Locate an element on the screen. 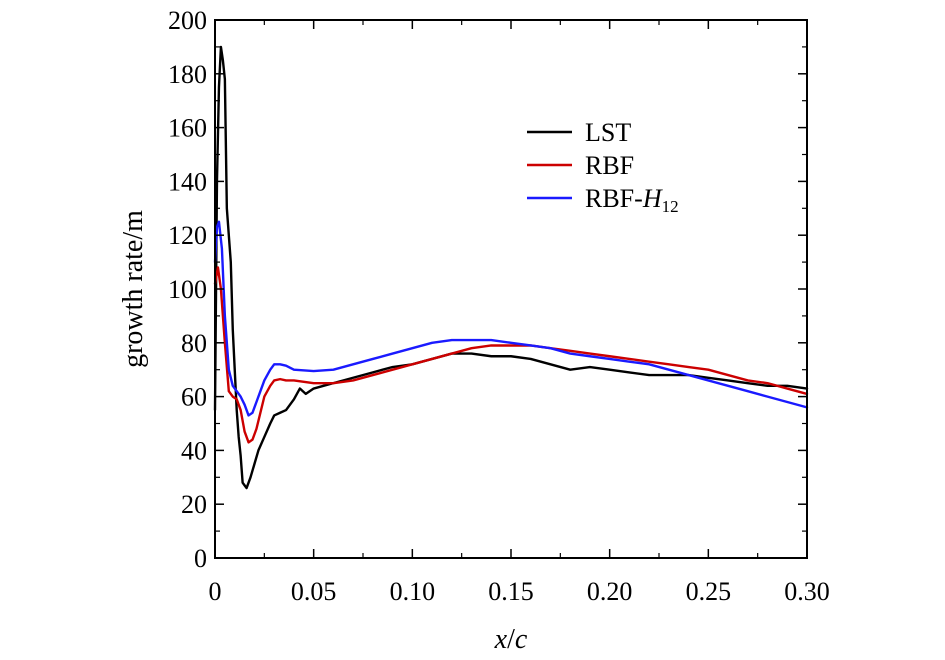 The height and width of the screenshot is (660, 945). y-tick-label: 120 is located at coordinates (187, 235).